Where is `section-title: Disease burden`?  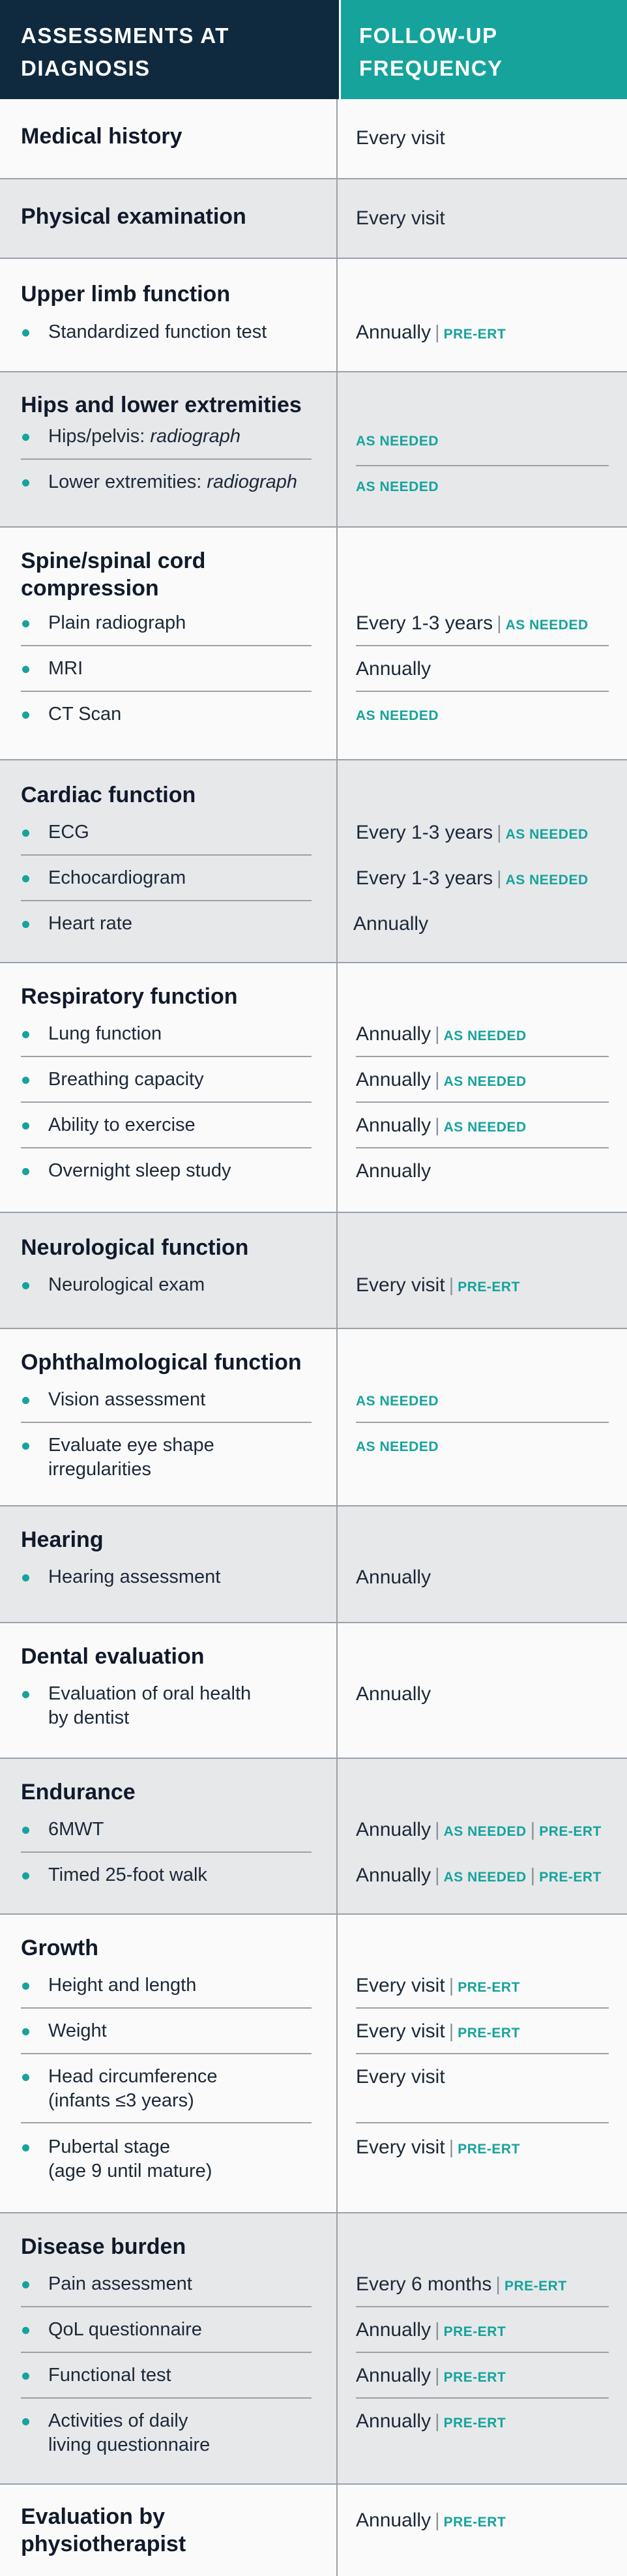 section-title: Disease burden is located at coordinates (104, 2246).